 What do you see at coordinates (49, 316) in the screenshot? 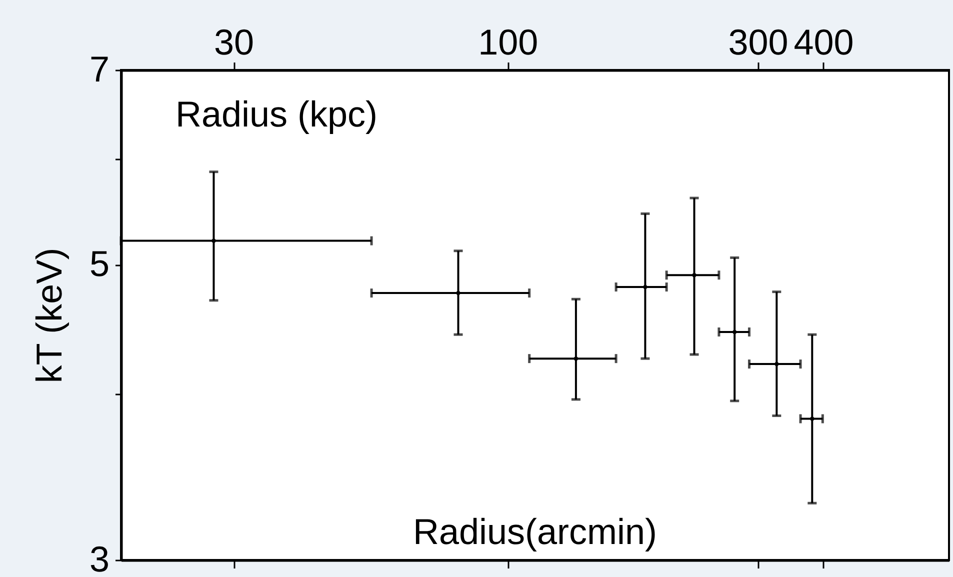
I see `y-axis-title: kT (keV)` at bounding box center [49, 316].